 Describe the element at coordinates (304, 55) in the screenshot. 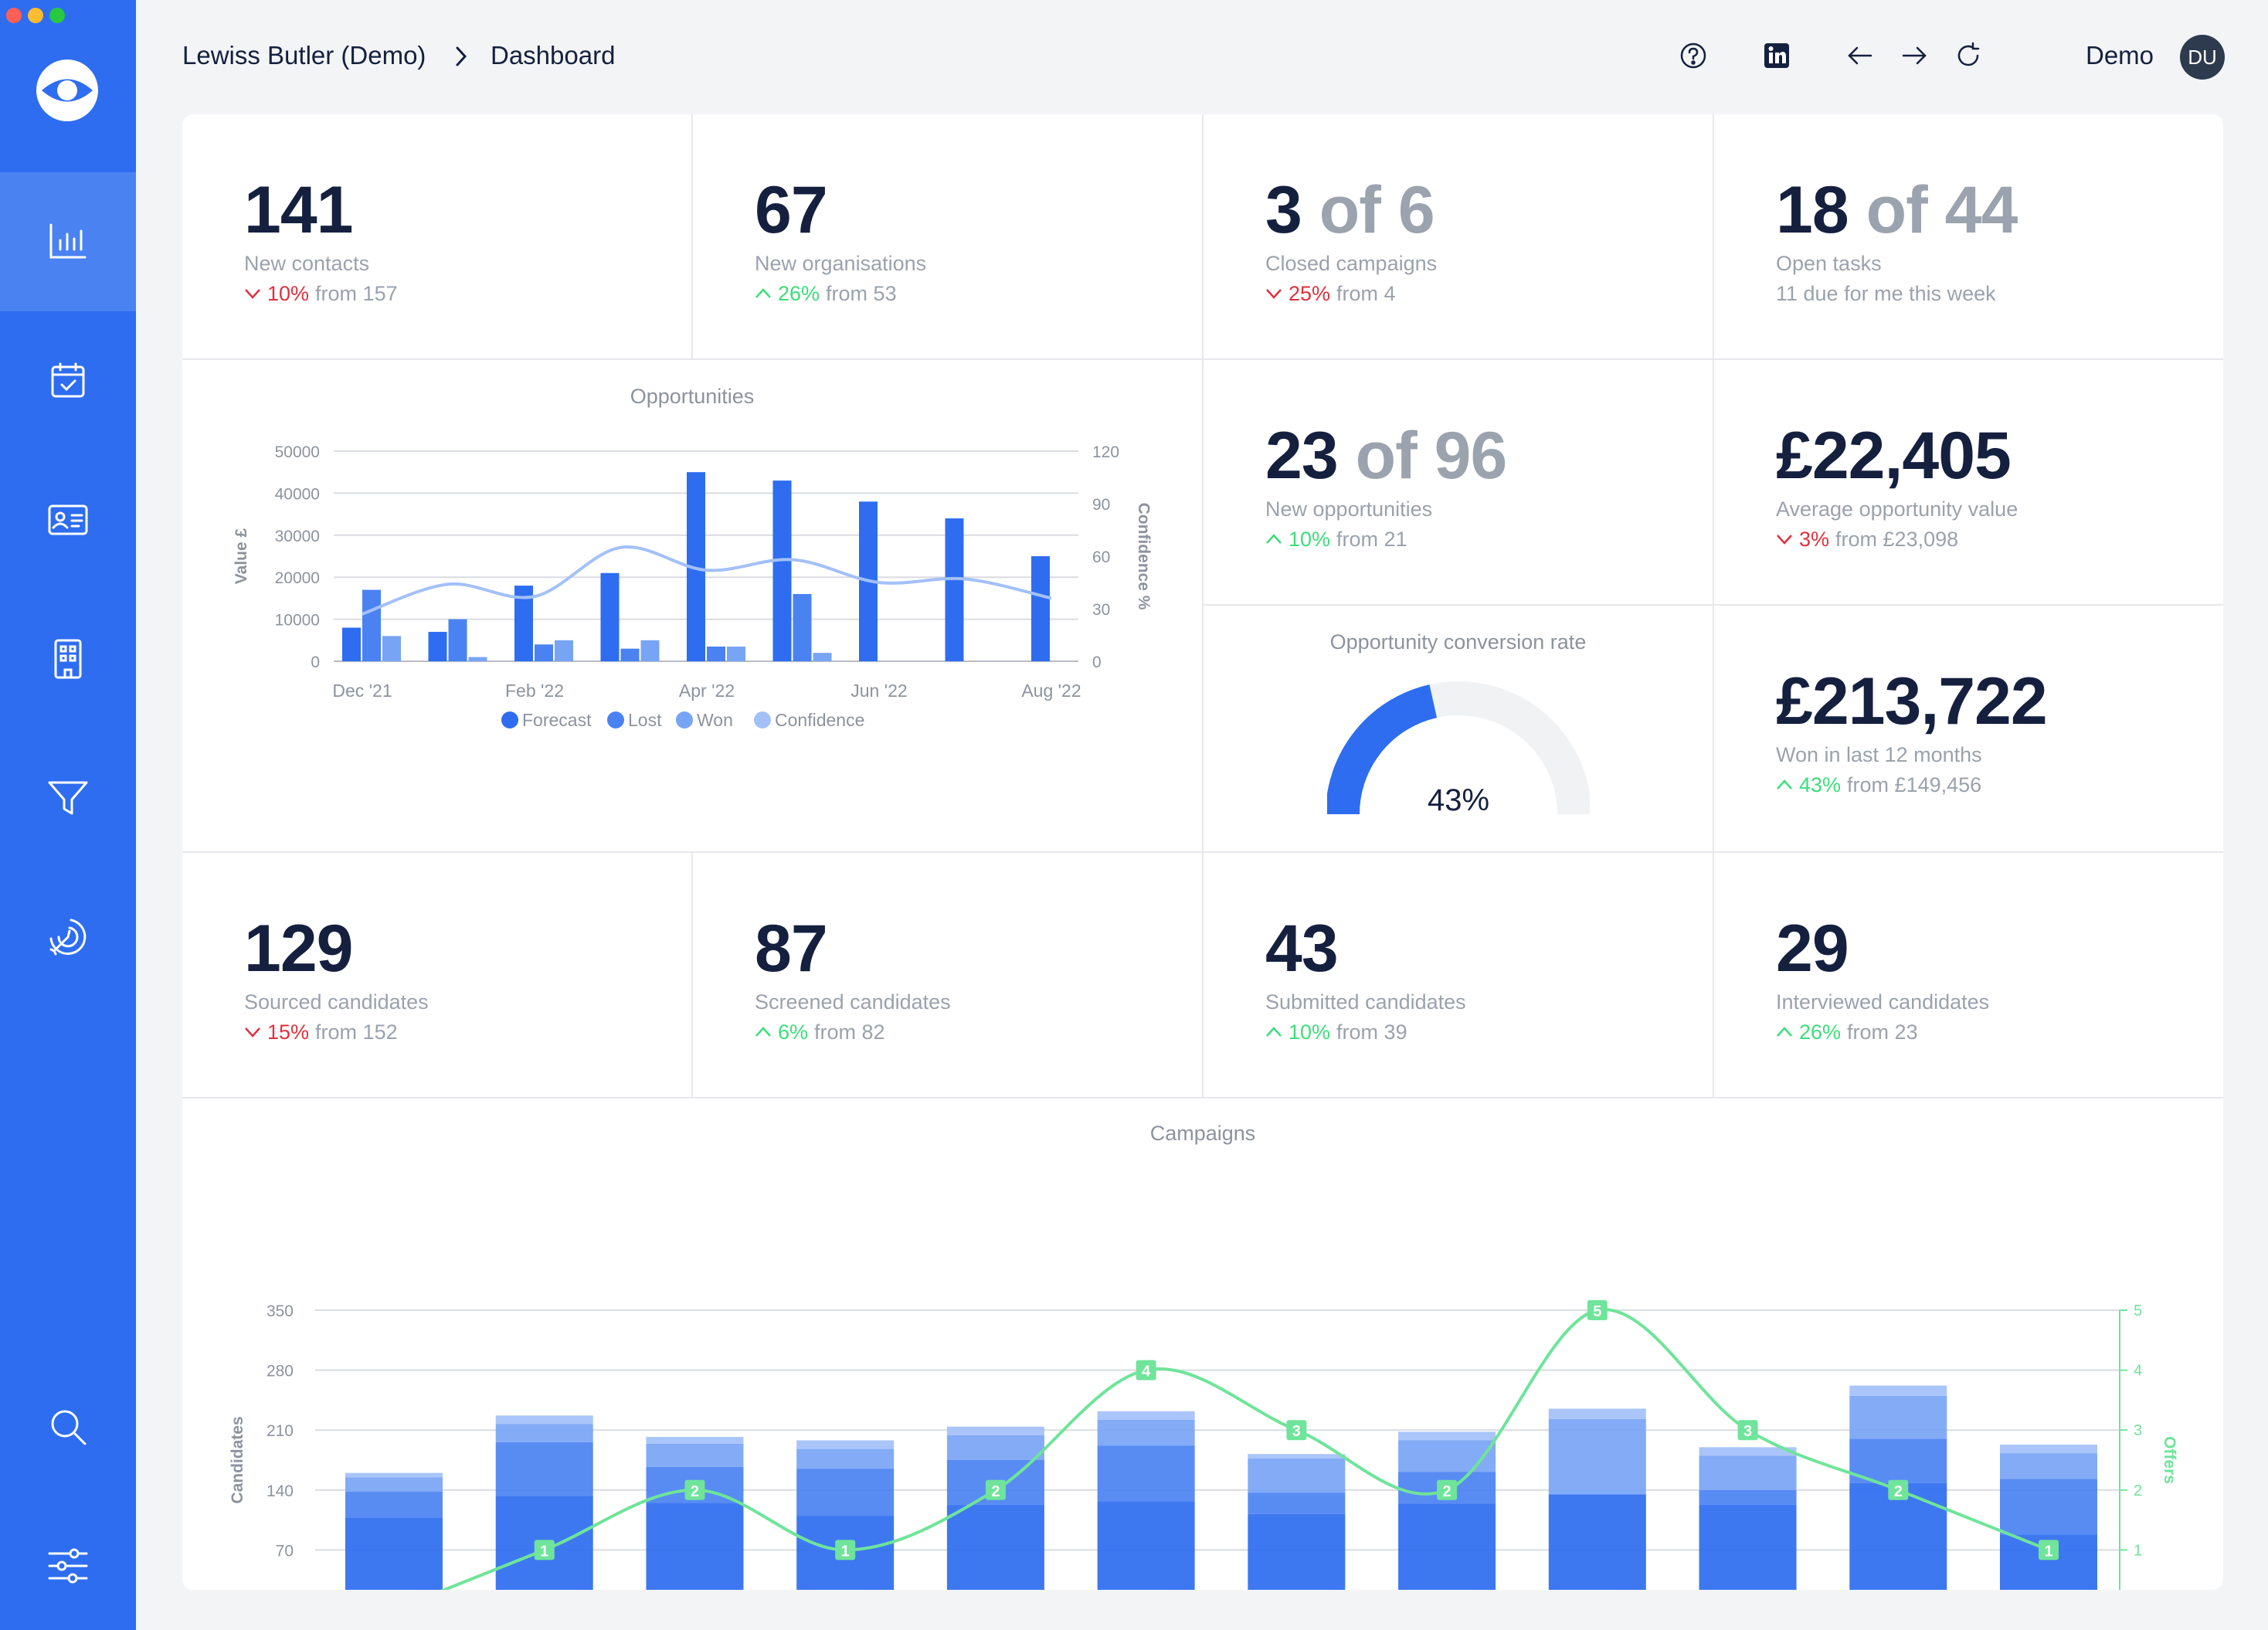

I see `breadcrumb-org: Lewiss Butler (Demo)` at that location.